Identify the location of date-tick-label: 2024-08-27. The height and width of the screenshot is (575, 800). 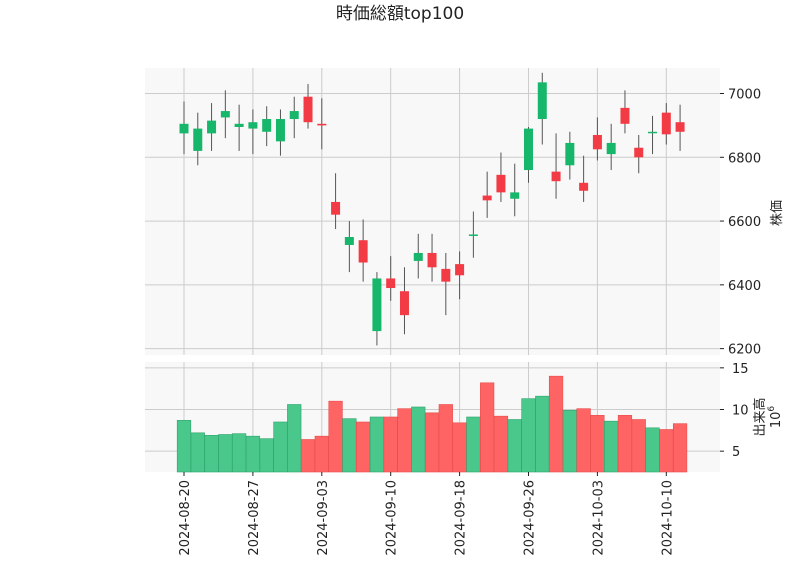
(254, 518).